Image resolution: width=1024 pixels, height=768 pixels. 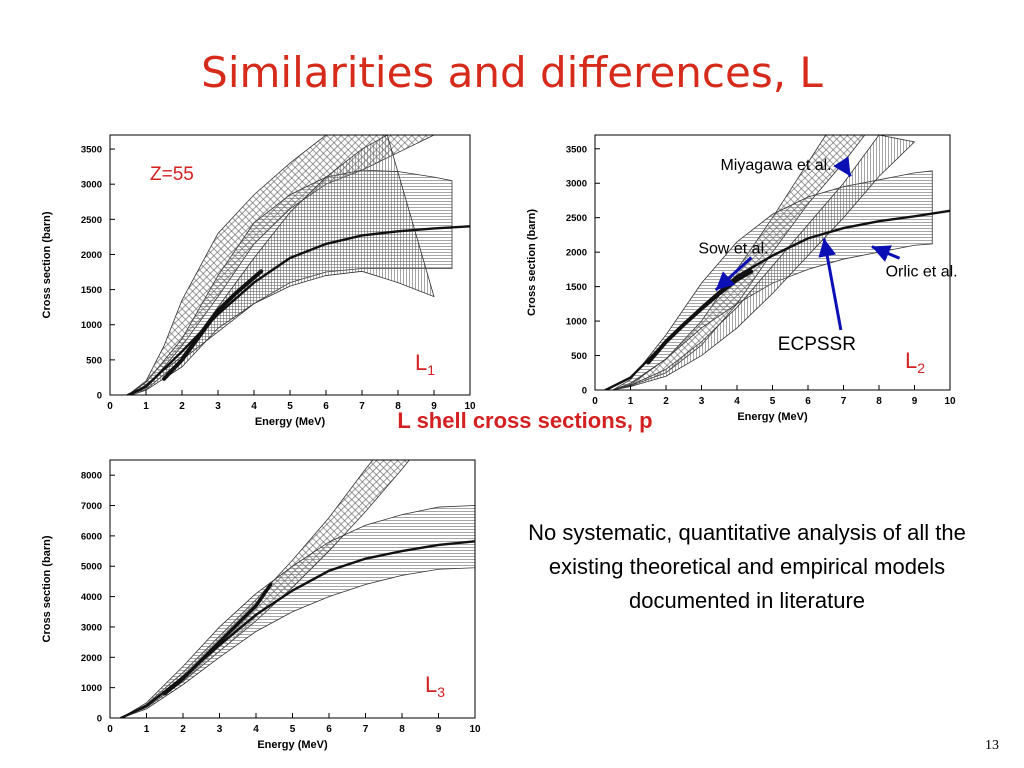 What do you see at coordinates (91, 476) in the screenshot?
I see `y-tick-label: 8000` at bounding box center [91, 476].